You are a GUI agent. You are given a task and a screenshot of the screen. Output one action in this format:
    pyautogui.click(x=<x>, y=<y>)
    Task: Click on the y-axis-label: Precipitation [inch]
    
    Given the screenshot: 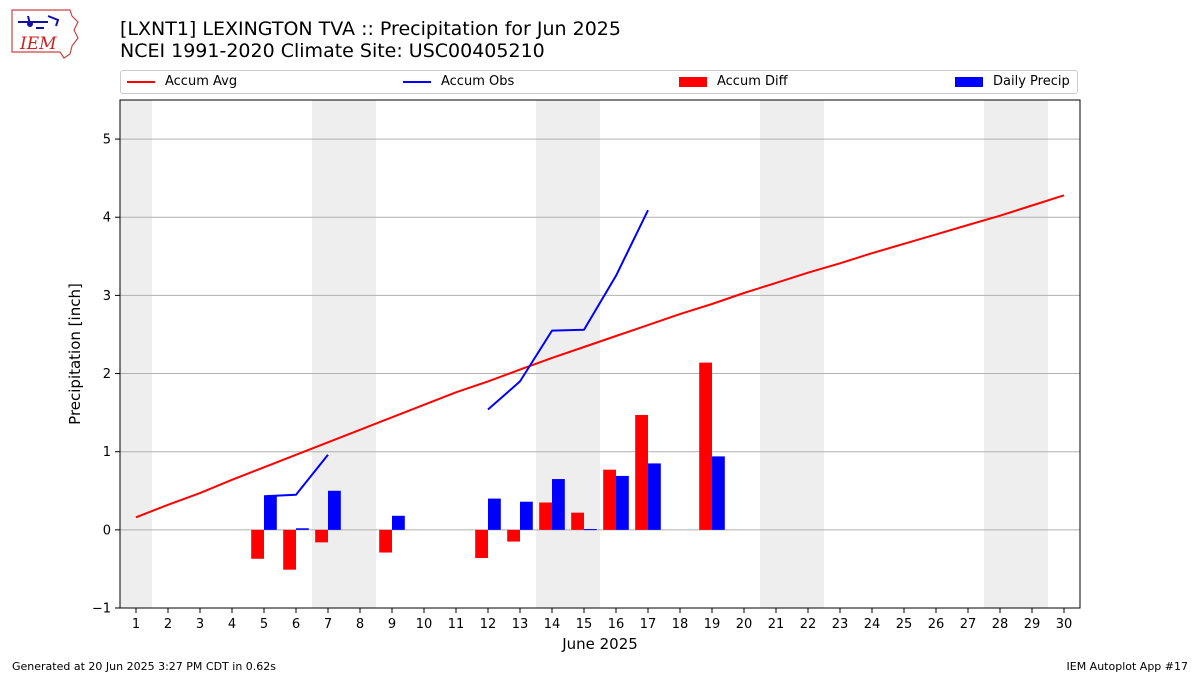 What is the action you would take?
    pyautogui.click(x=75, y=354)
    